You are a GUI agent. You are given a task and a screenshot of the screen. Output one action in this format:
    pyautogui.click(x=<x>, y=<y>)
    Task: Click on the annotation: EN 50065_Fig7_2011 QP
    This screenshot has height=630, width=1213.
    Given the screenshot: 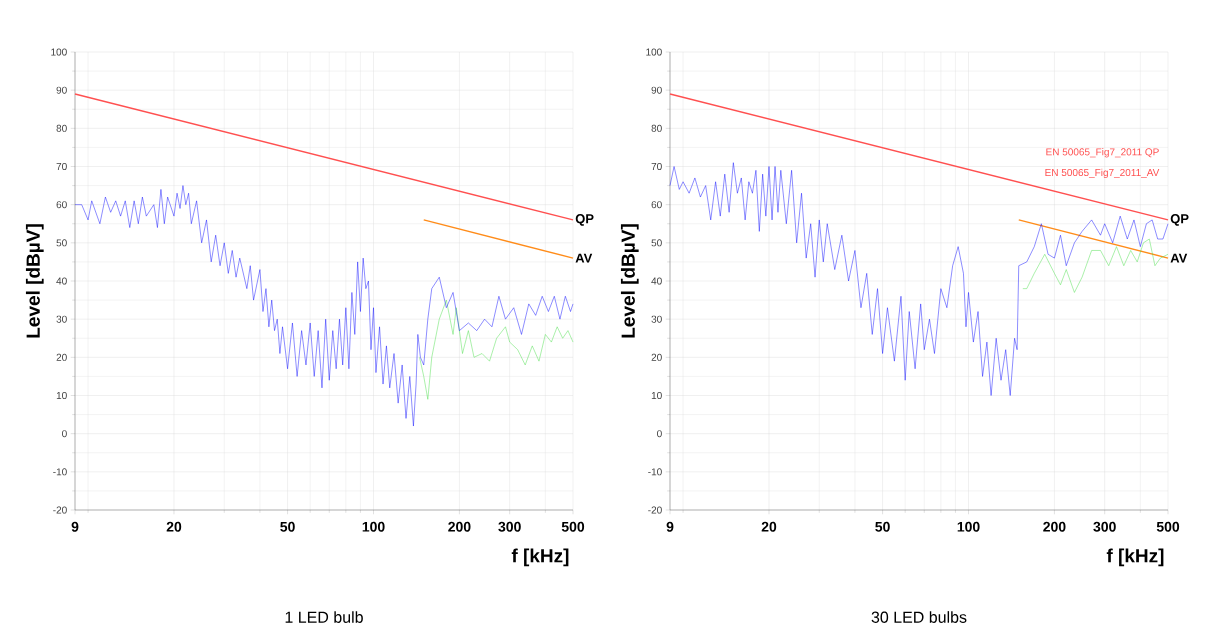 What is the action you would take?
    pyautogui.click(x=1102, y=153)
    